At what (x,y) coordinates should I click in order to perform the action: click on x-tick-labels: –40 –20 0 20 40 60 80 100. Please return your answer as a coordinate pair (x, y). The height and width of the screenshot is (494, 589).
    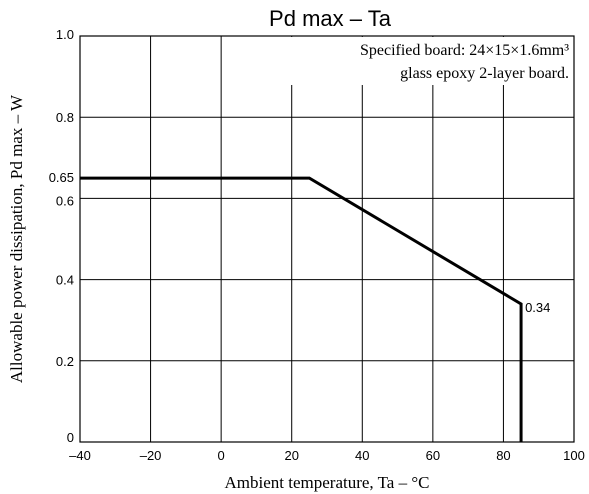
    Looking at the image, I should click on (327, 455).